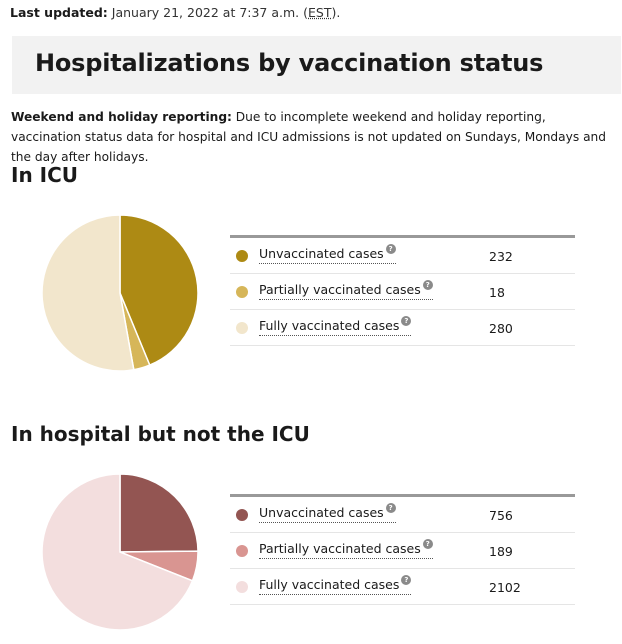 The height and width of the screenshot is (644, 622). Describe the element at coordinates (497, 292) in the screenshot. I see `icu-partial-value: 18` at that location.